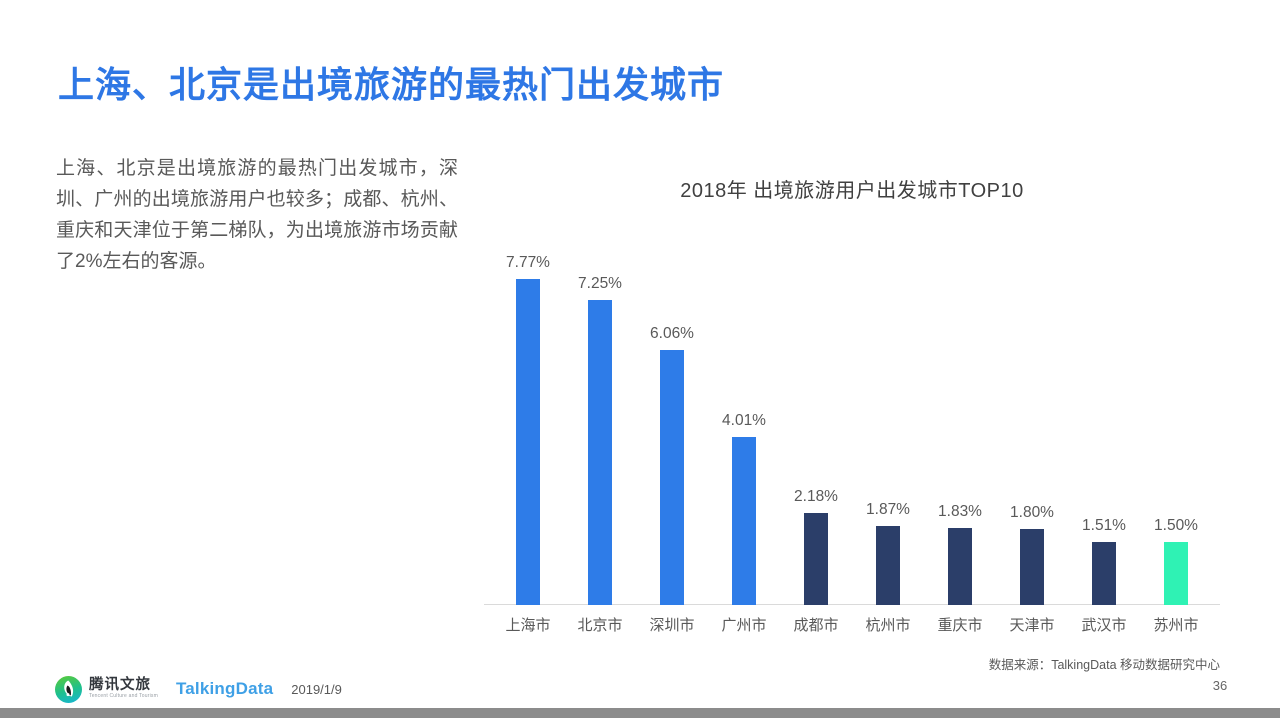 This screenshot has width=1280, height=720. I want to click on bar-category-label: 杭州市, so click(888, 625).